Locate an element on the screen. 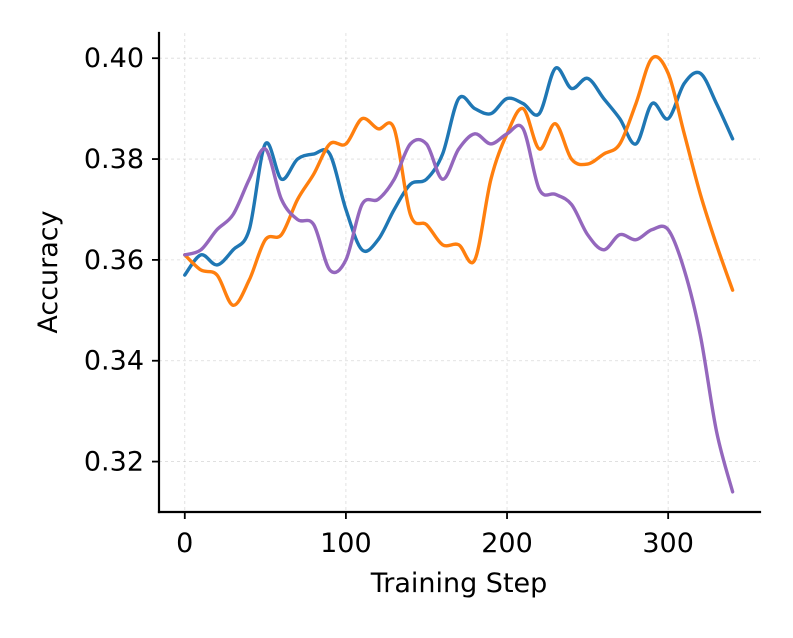 Image resolution: width=793 pixels, height=638 pixels. y-axis-label: Accuracy is located at coordinates (48, 271).